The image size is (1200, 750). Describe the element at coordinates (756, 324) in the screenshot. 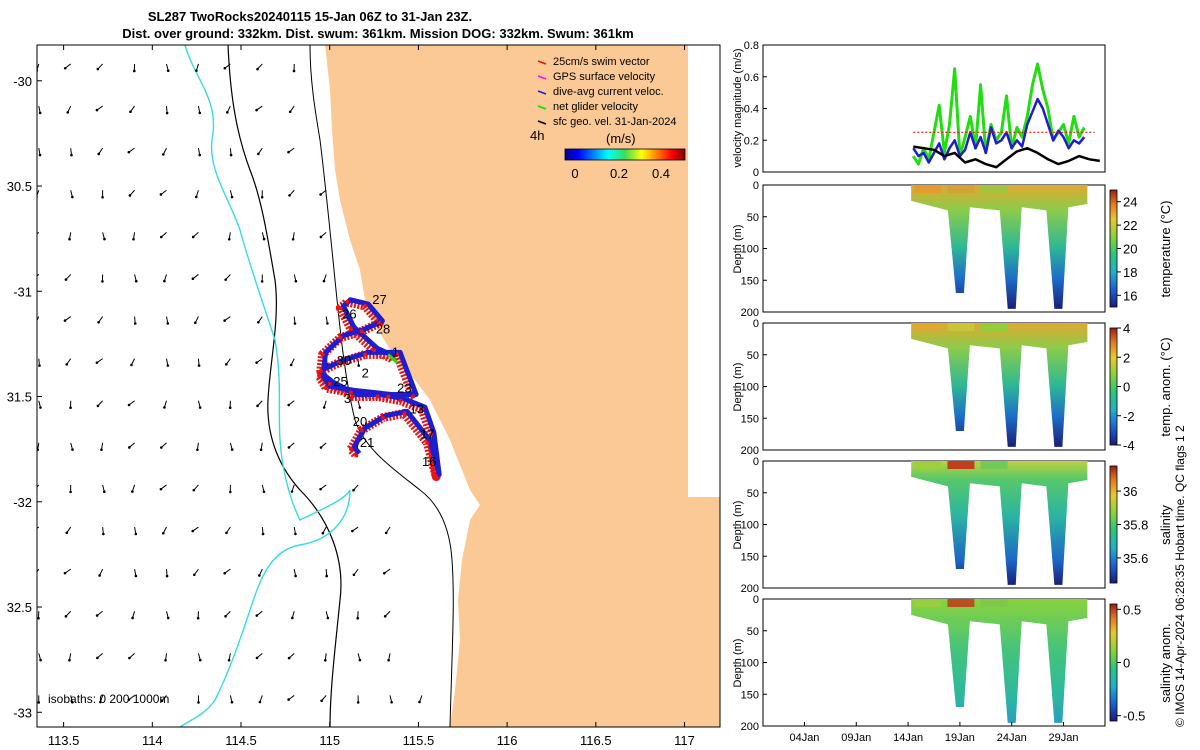

I see `section-y-tick-label: 0` at that location.